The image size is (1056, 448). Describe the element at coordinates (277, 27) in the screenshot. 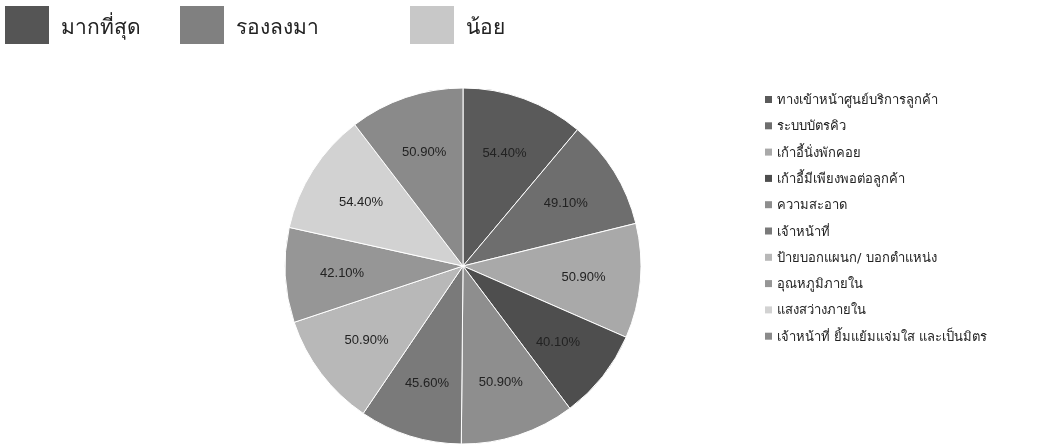

I see `text: รองลงมา` at that location.